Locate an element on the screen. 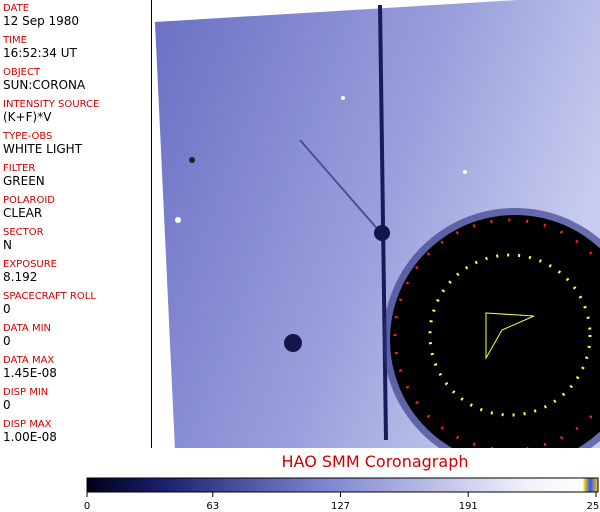 This screenshot has height=512, width=600. field-label: INTENSITY SOURCE is located at coordinates (51, 104).